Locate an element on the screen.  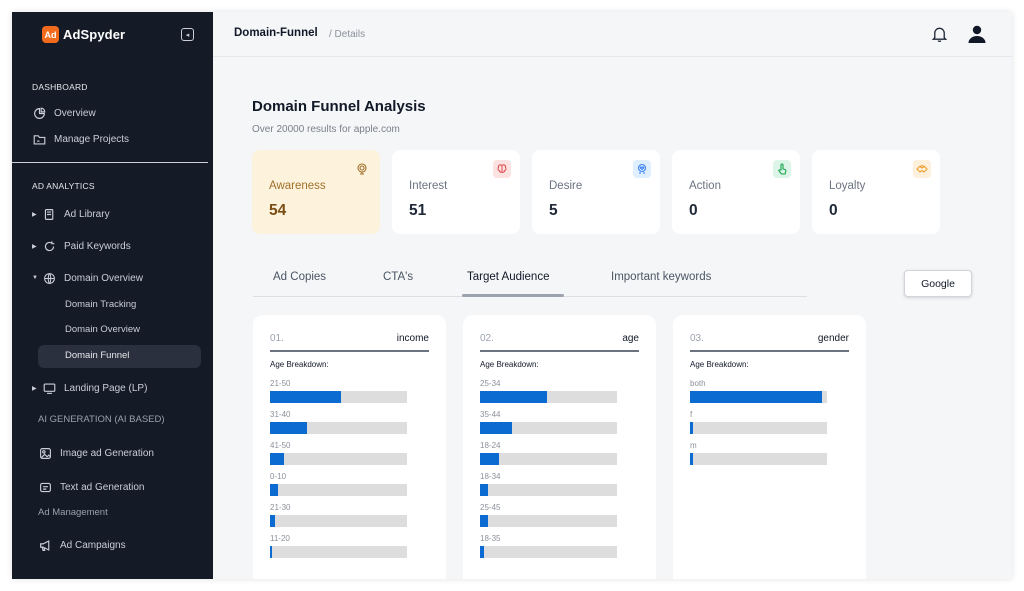
bell-icon is located at coordinates (939, 34).